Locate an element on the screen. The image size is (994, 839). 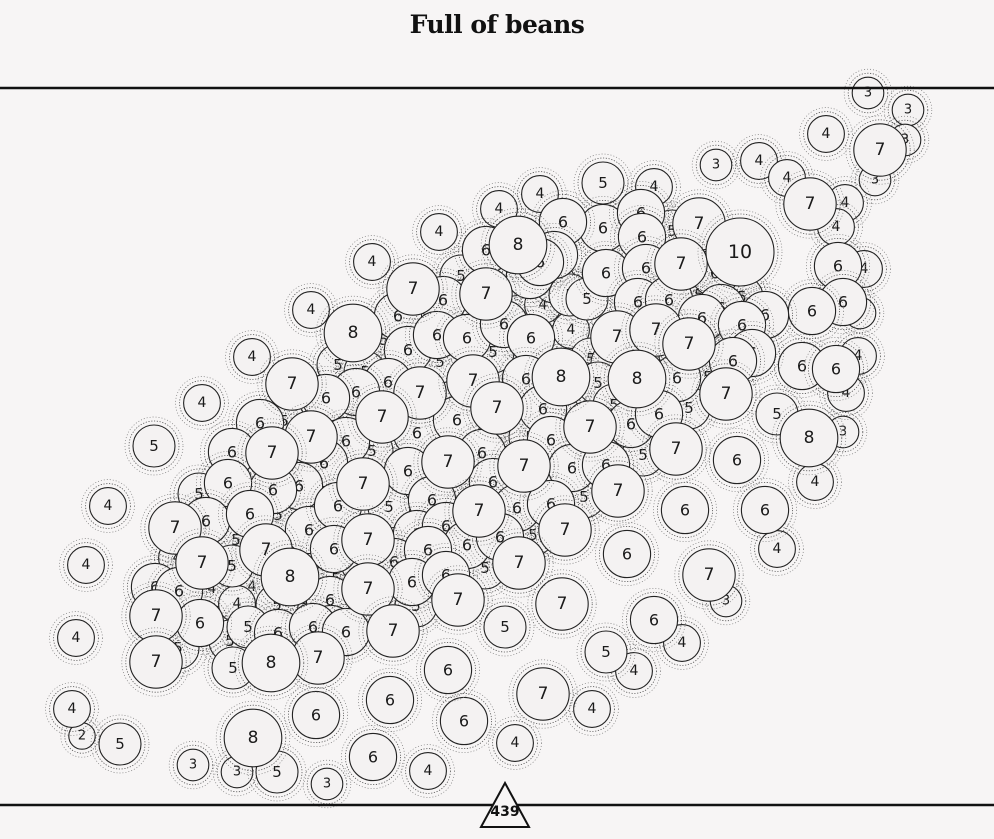
bean: 8 is located at coordinates (290, 577).